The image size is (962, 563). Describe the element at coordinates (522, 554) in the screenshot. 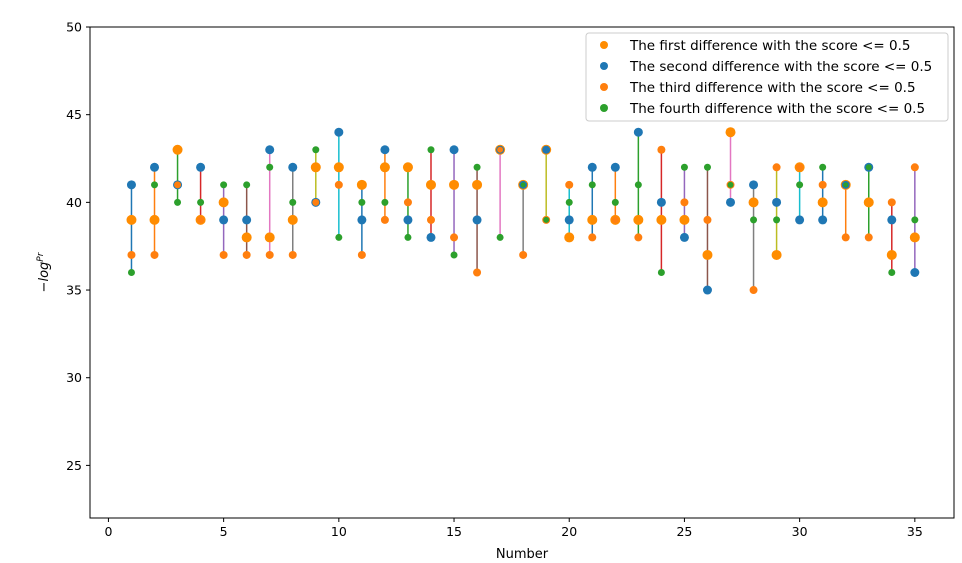

I see `x-axis-label: Number` at that location.